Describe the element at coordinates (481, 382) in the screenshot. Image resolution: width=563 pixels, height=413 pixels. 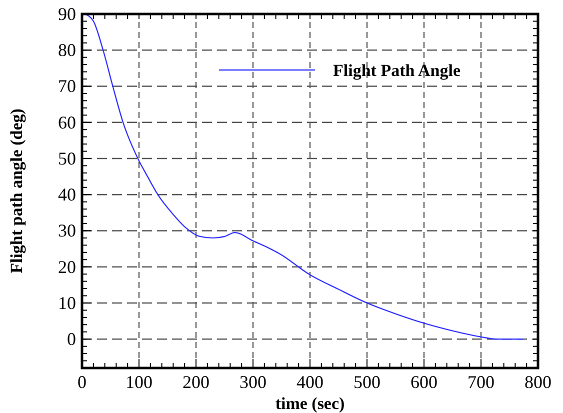
I see `x-tick-label: 700` at that location.